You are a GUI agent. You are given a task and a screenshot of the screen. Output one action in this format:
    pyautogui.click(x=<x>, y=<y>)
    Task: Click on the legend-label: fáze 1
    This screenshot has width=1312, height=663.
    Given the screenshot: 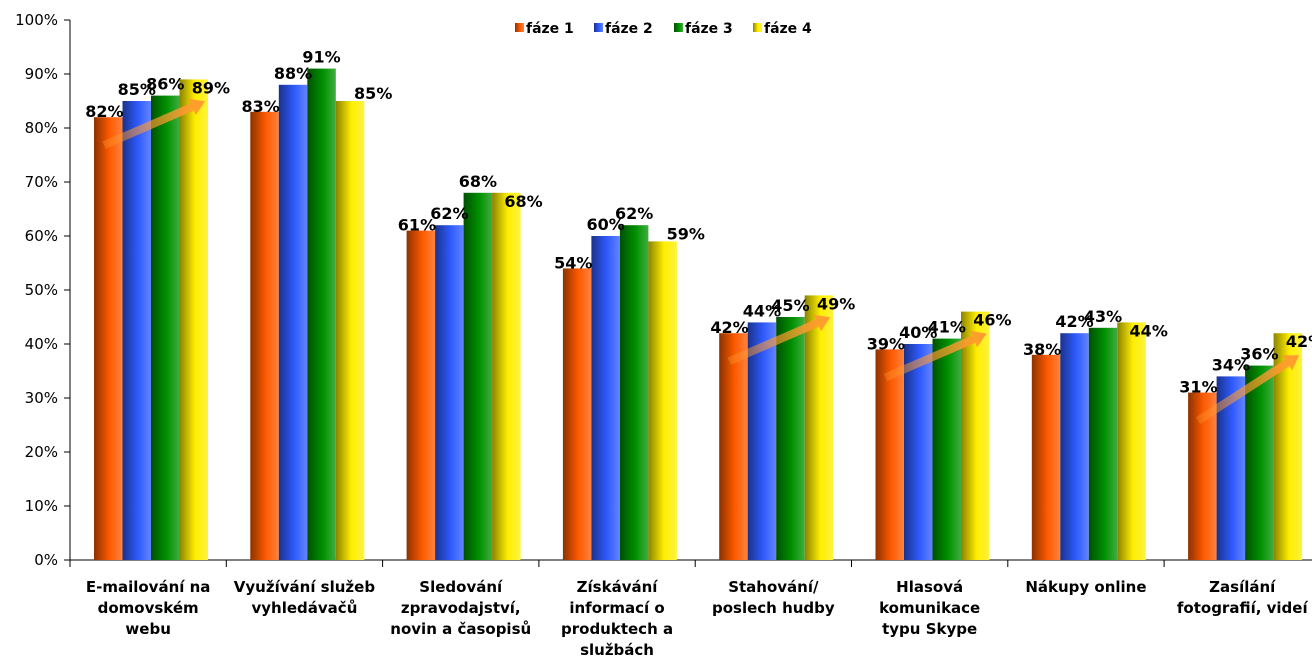 What is the action you would take?
    pyautogui.click(x=550, y=29)
    